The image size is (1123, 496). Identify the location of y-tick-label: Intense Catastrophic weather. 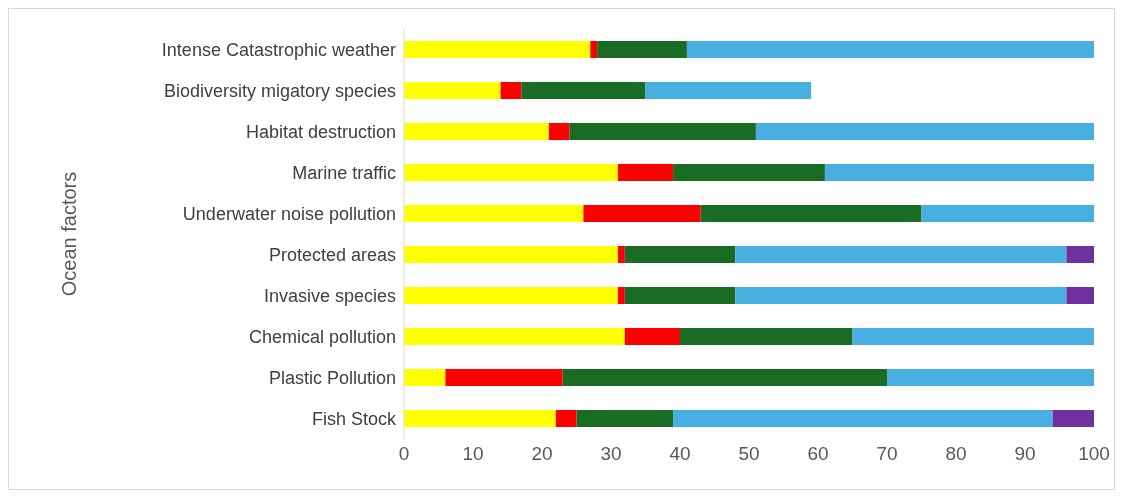
(278, 49).